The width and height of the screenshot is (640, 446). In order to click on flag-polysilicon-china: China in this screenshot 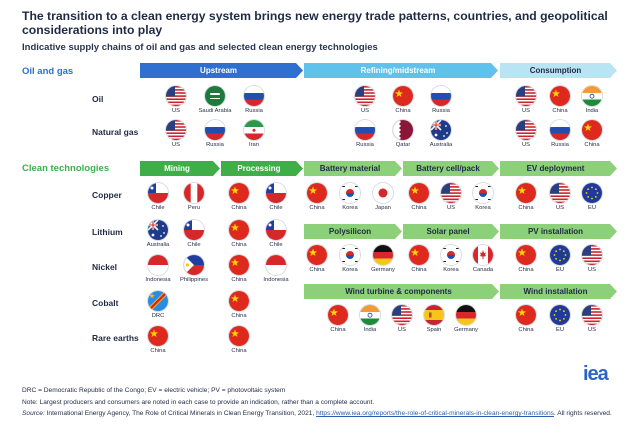, I will do `click(317, 259)`.